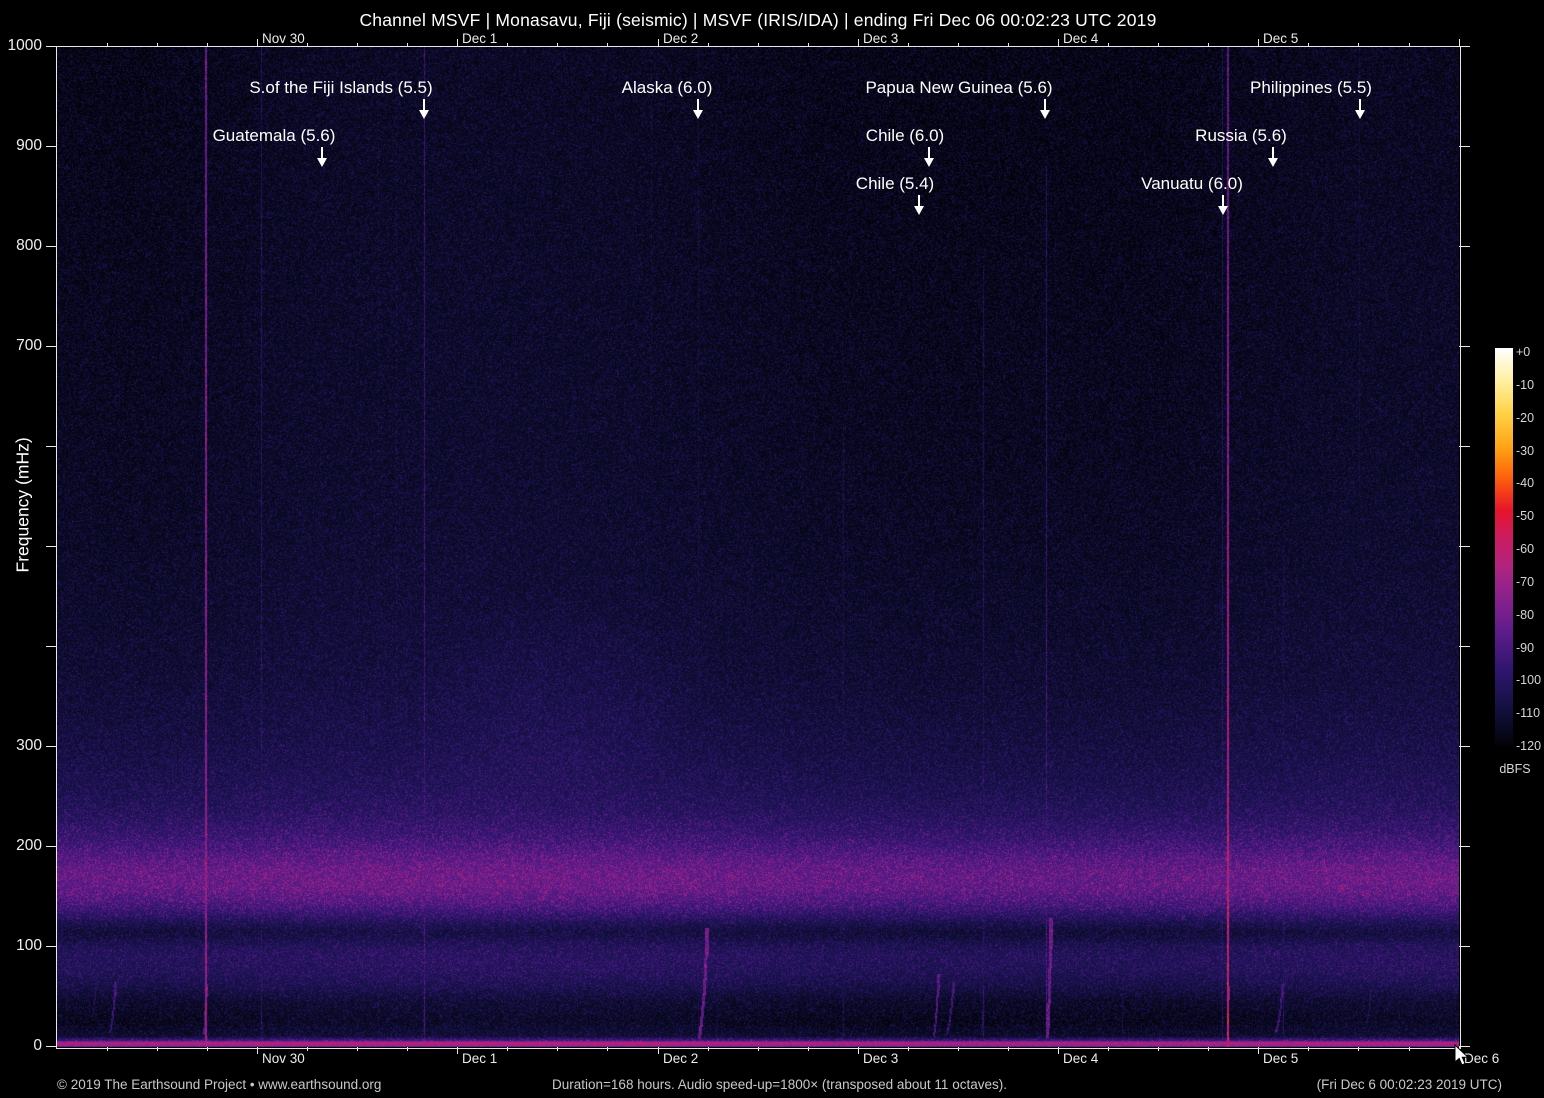 Image resolution: width=1544 pixels, height=1098 pixels. What do you see at coordinates (1525, 516) in the screenshot?
I see `colorbar-tick-label: -50` at bounding box center [1525, 516].